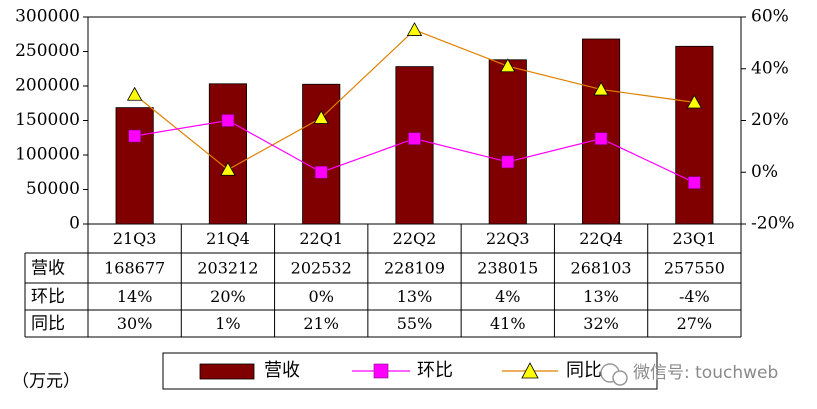 The width and height of the screenshot is (817, 409). I want to click on legend-label-qoq: 环比, so click(435, 370).